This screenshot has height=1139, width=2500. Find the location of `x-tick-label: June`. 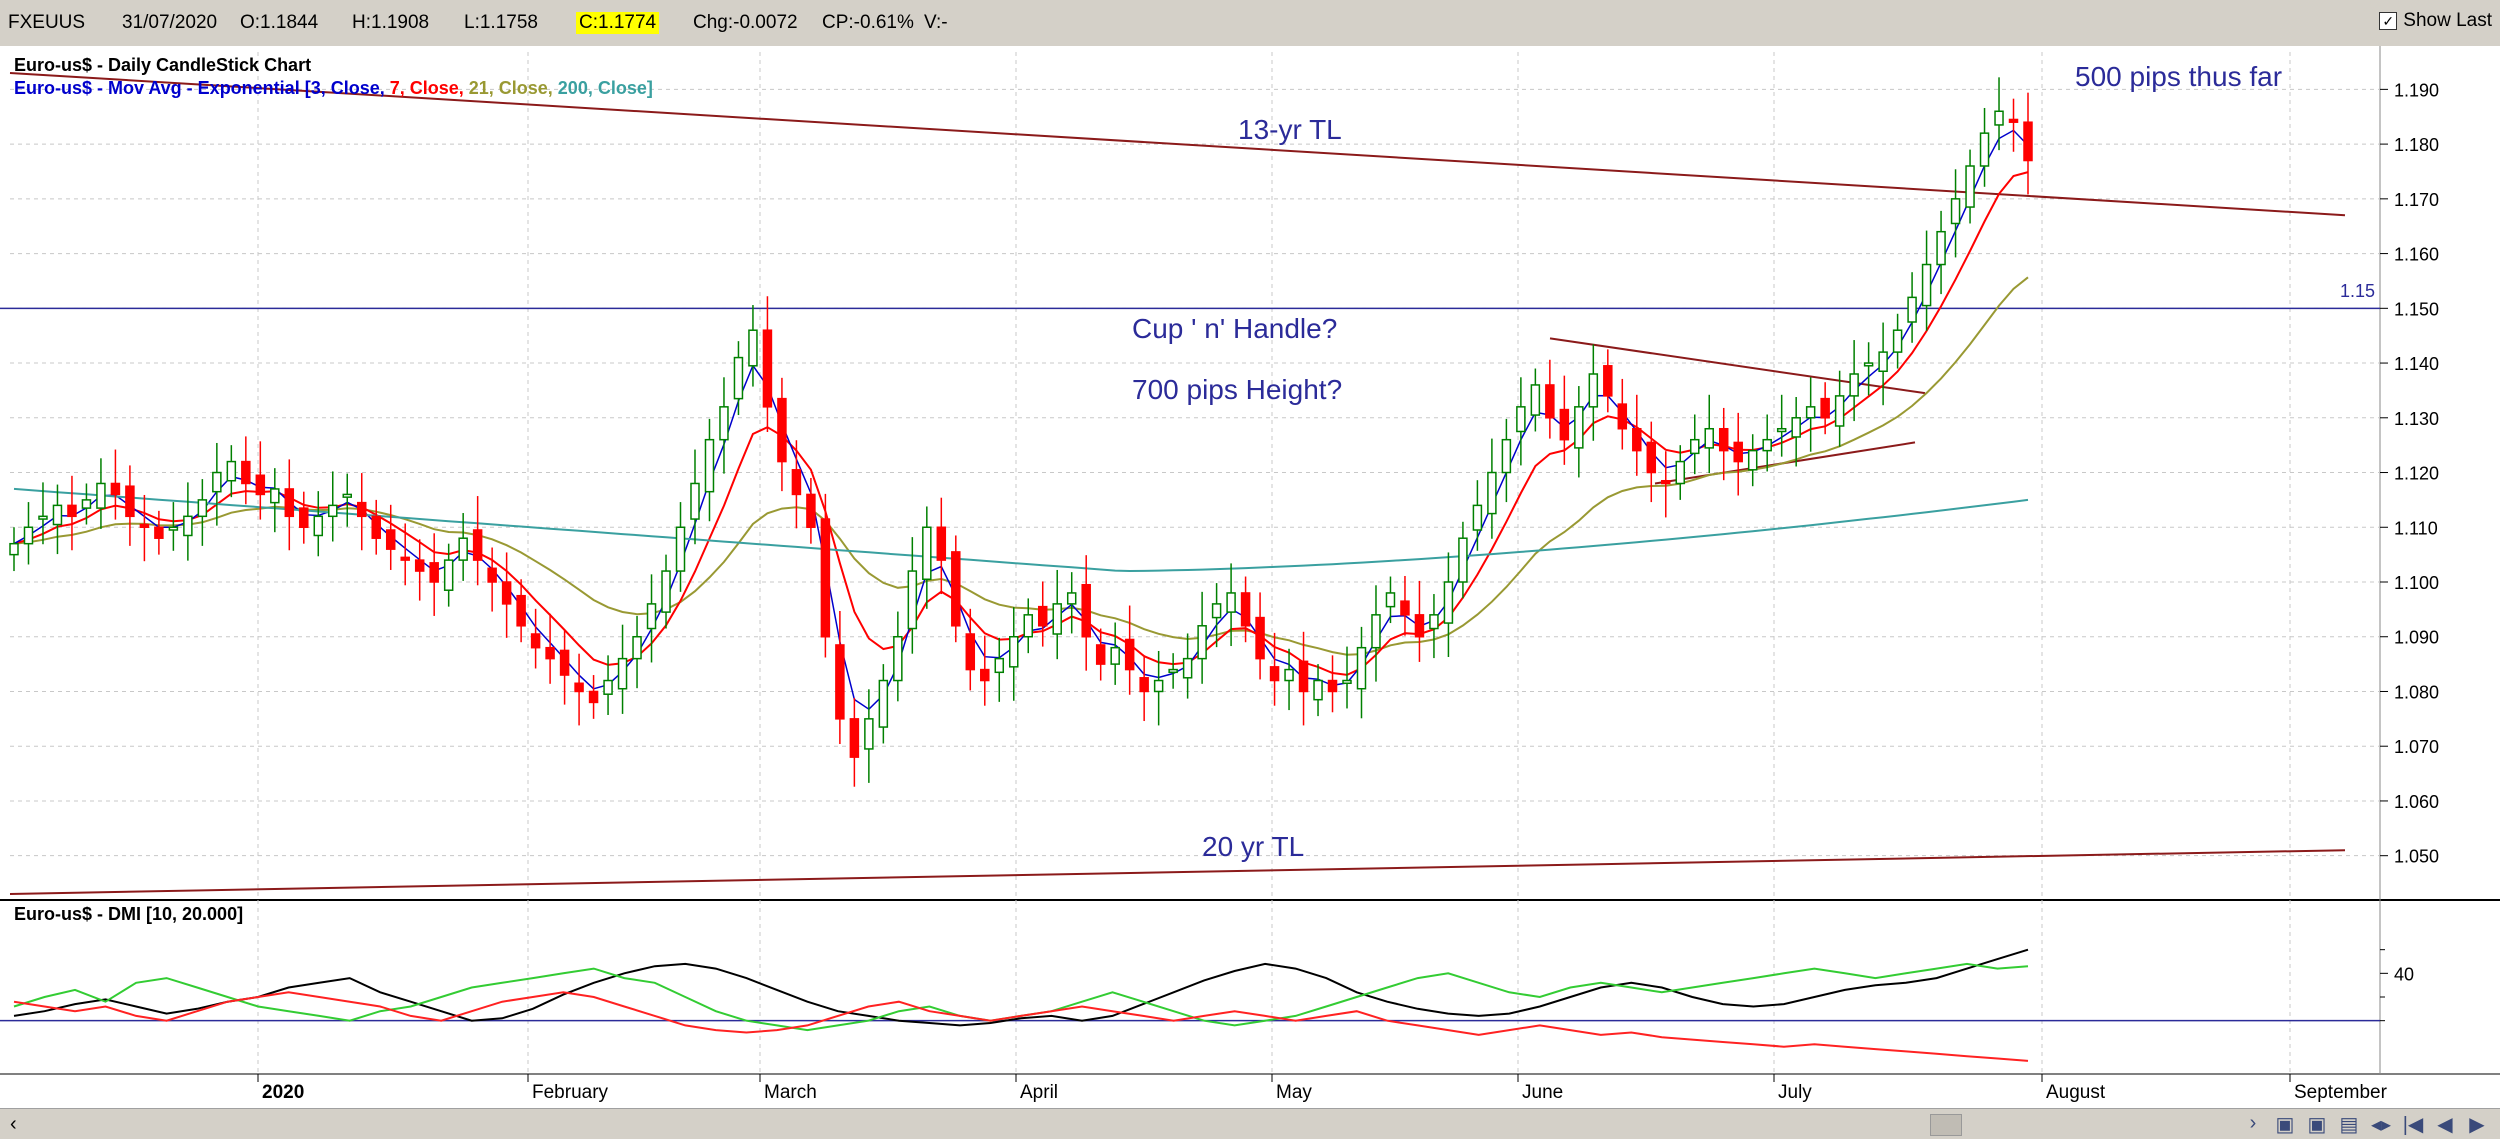

x-tick-label: June is located at coordinates (1542, 1092).